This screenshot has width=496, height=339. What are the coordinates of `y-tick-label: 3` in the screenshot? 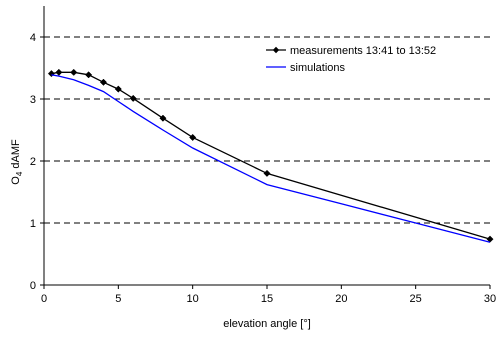 It's located at (33, 100).